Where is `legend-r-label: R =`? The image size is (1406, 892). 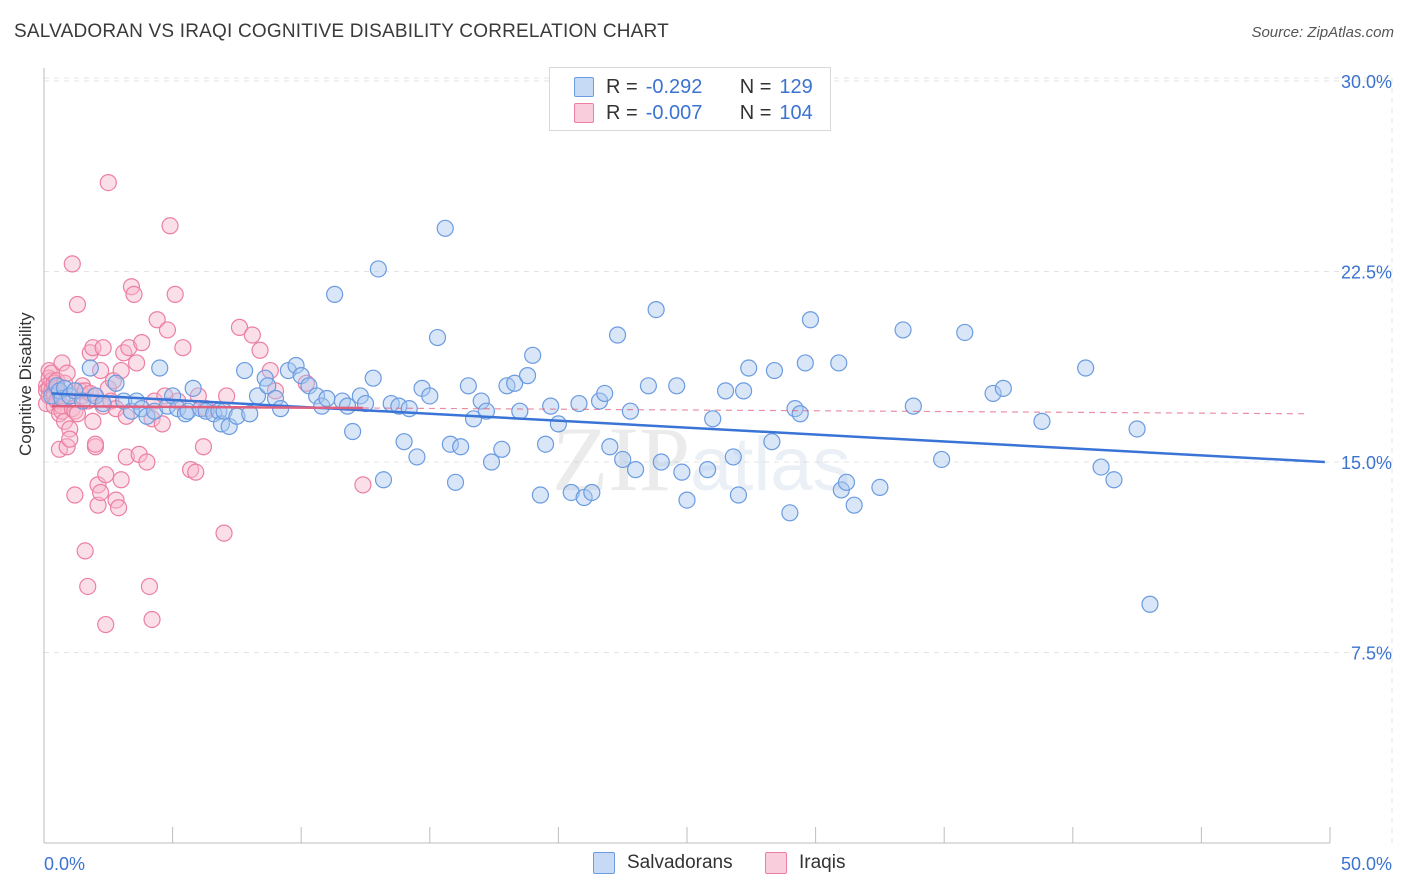
legend-r-label: R = is located at coordinates (622, 112).